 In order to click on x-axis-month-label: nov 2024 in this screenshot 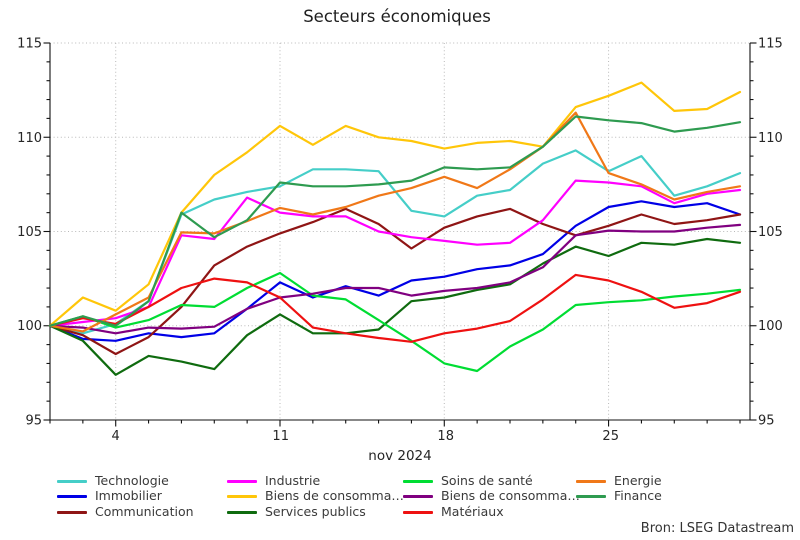, I will do `click(399, 456)`.